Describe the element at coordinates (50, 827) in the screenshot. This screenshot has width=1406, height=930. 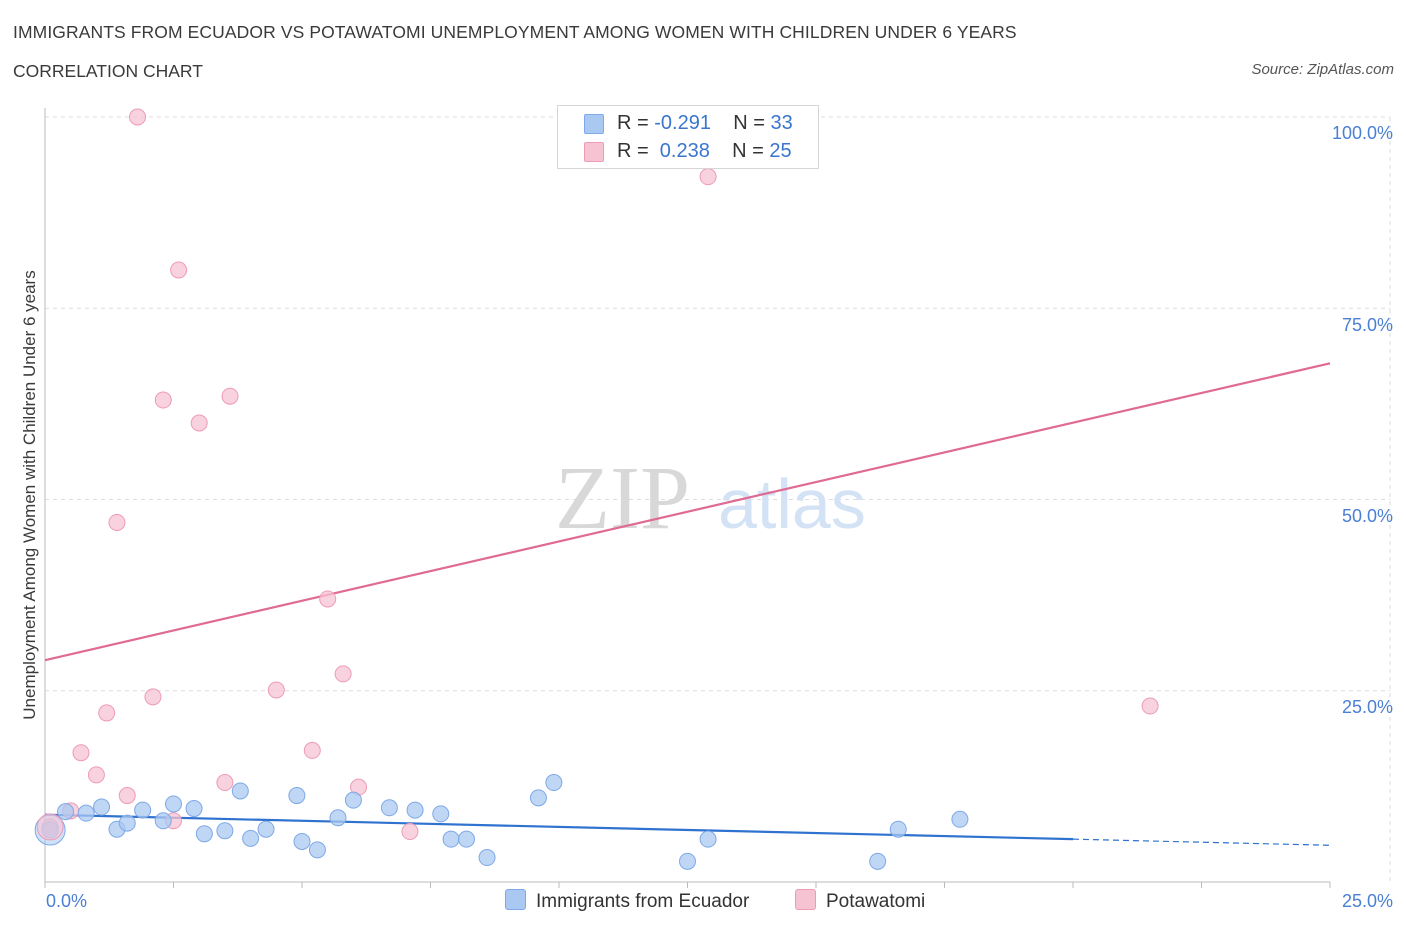
I see `point-potawatomi-cluster` at that location.